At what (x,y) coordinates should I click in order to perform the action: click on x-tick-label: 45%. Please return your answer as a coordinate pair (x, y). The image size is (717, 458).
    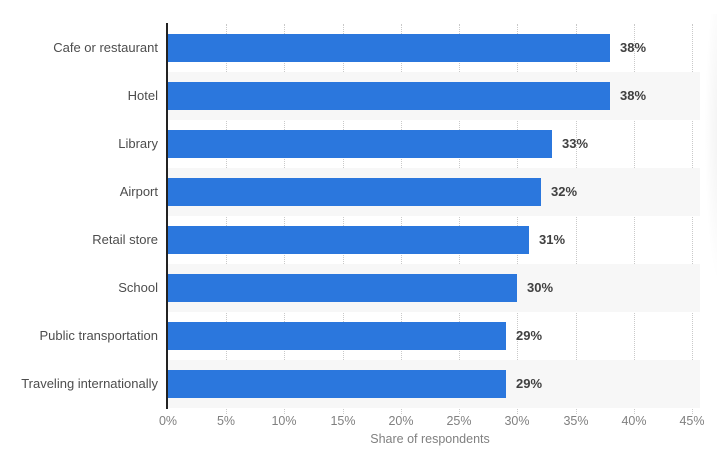
    Looking at the image, I should click on (692, 421).